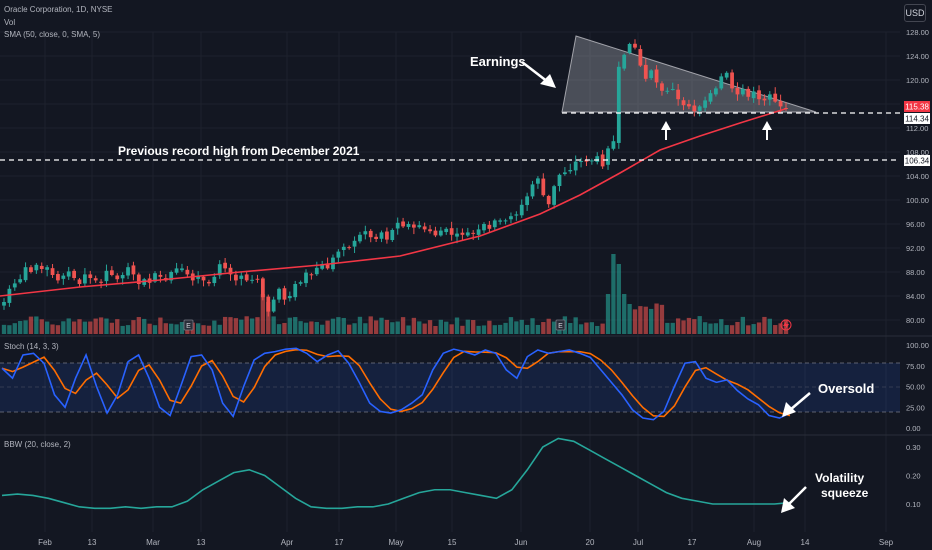 The width and height of the screenshot is (932, 550). What do you see at coordinates (915, 296) in the screenshot?
I see `price-tick-label: 84.00` at bounding box center [915, 296].